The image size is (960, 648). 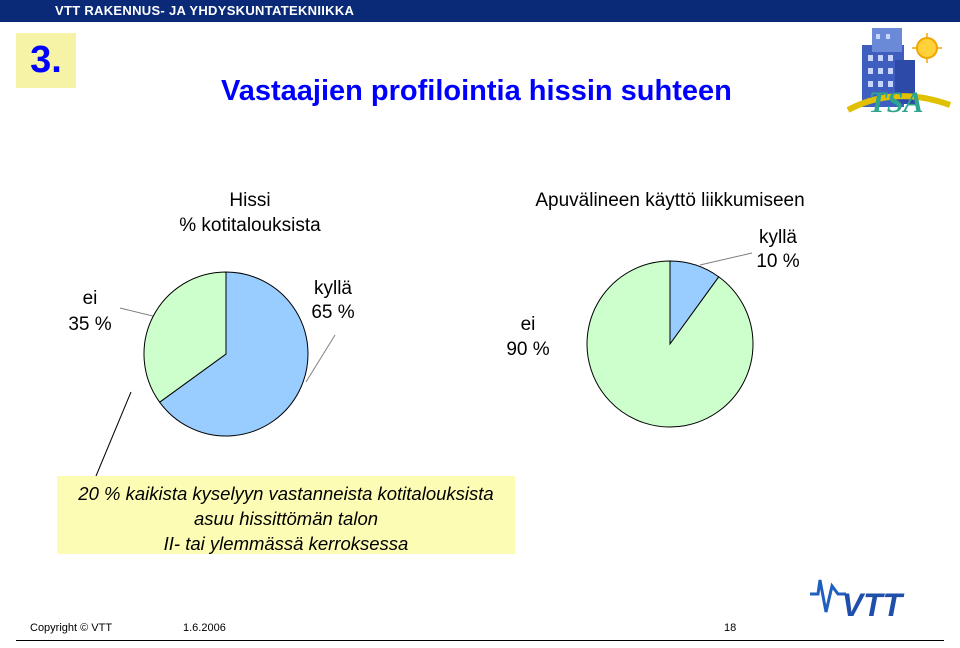 I want to click on header-org-name: VTT RAKENNUS- JA YHDYSKUNTATEKNIIKKA, so click(x=205, y=10).